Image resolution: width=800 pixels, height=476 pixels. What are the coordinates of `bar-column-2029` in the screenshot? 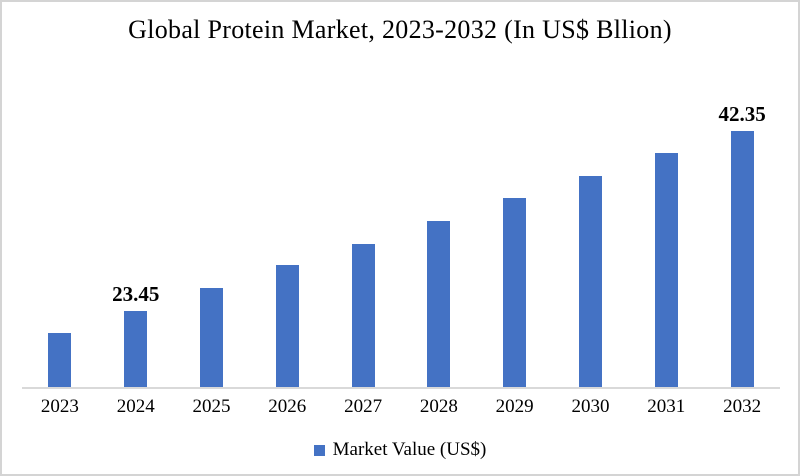 It's located at (515, 244).